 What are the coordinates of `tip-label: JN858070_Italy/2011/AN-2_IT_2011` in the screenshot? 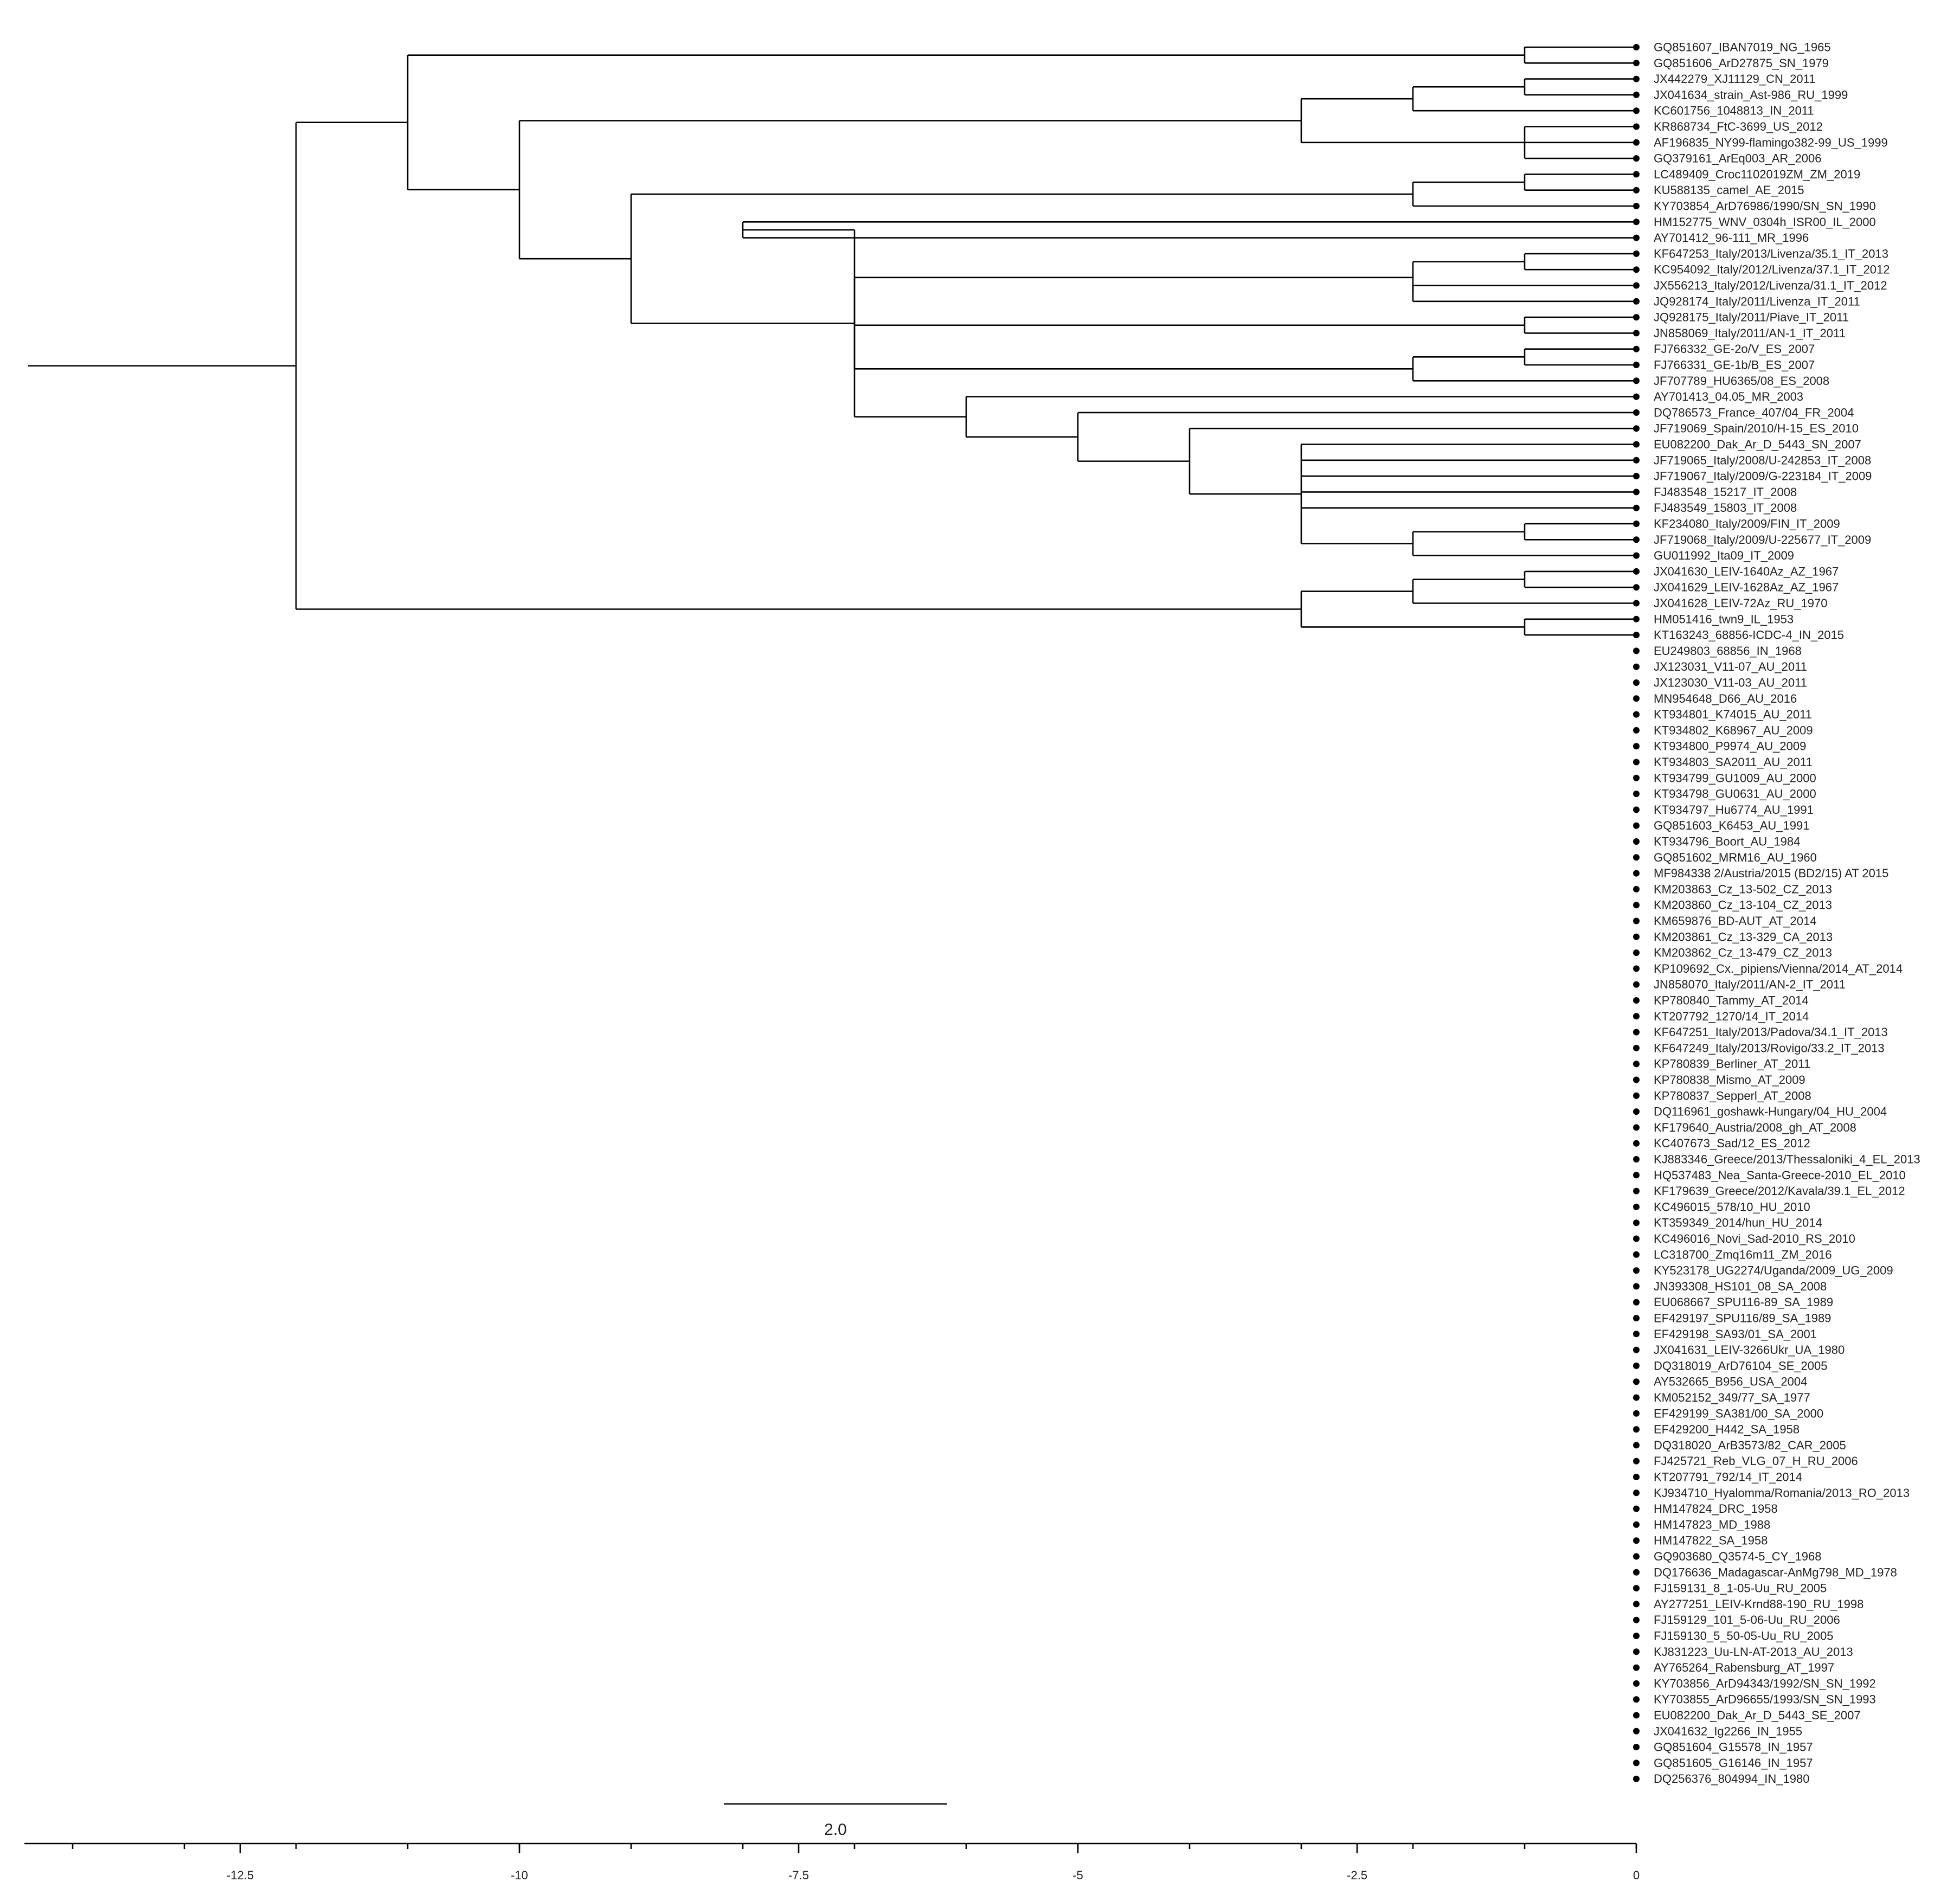 It's located at (1750, 985).